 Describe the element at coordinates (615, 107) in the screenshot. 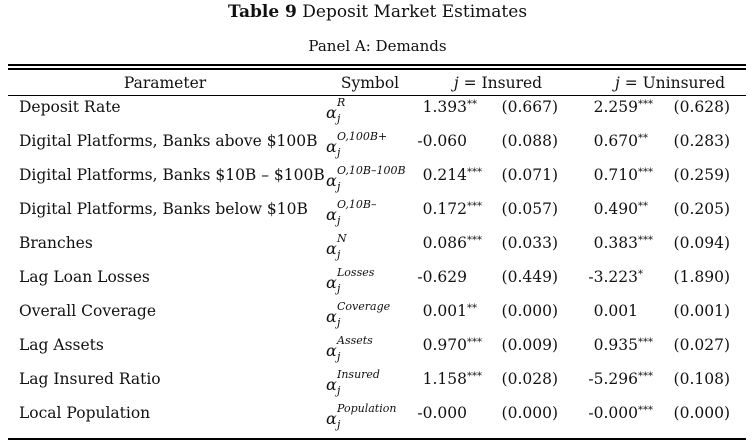

I see `uninsured-estimate-value: 2.259` at that location.